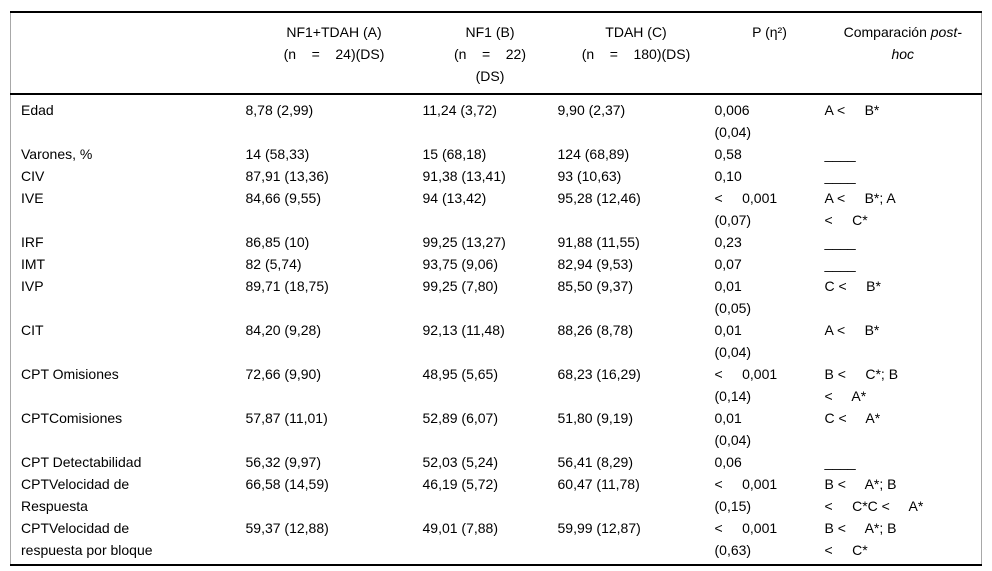  What do you see at coordinates (32, 242) in the screenshot?
I see `row-label: IRF` at bounding box center [32, 242].